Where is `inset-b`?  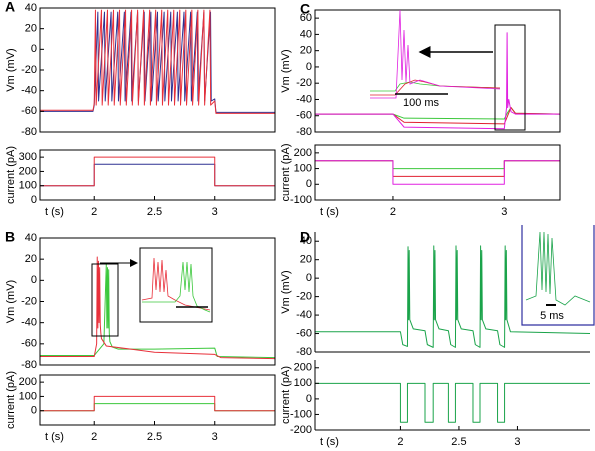 inset-b is located at coordinates (152, 292).